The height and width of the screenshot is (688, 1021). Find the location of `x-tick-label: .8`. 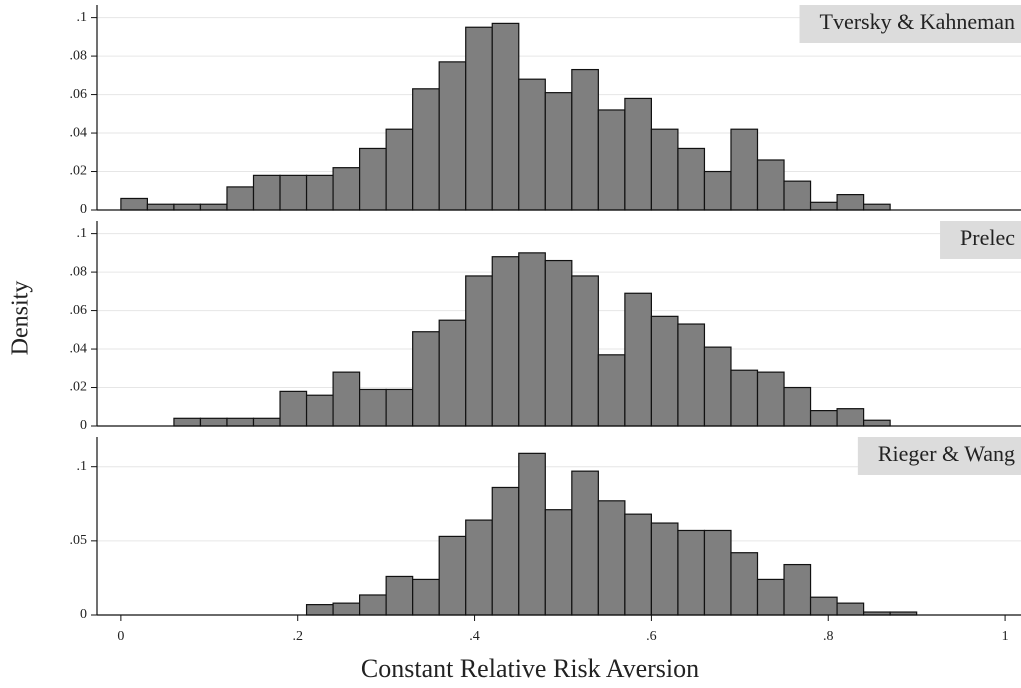

x-tick-label: .8 is located at coordinates (828, 636).